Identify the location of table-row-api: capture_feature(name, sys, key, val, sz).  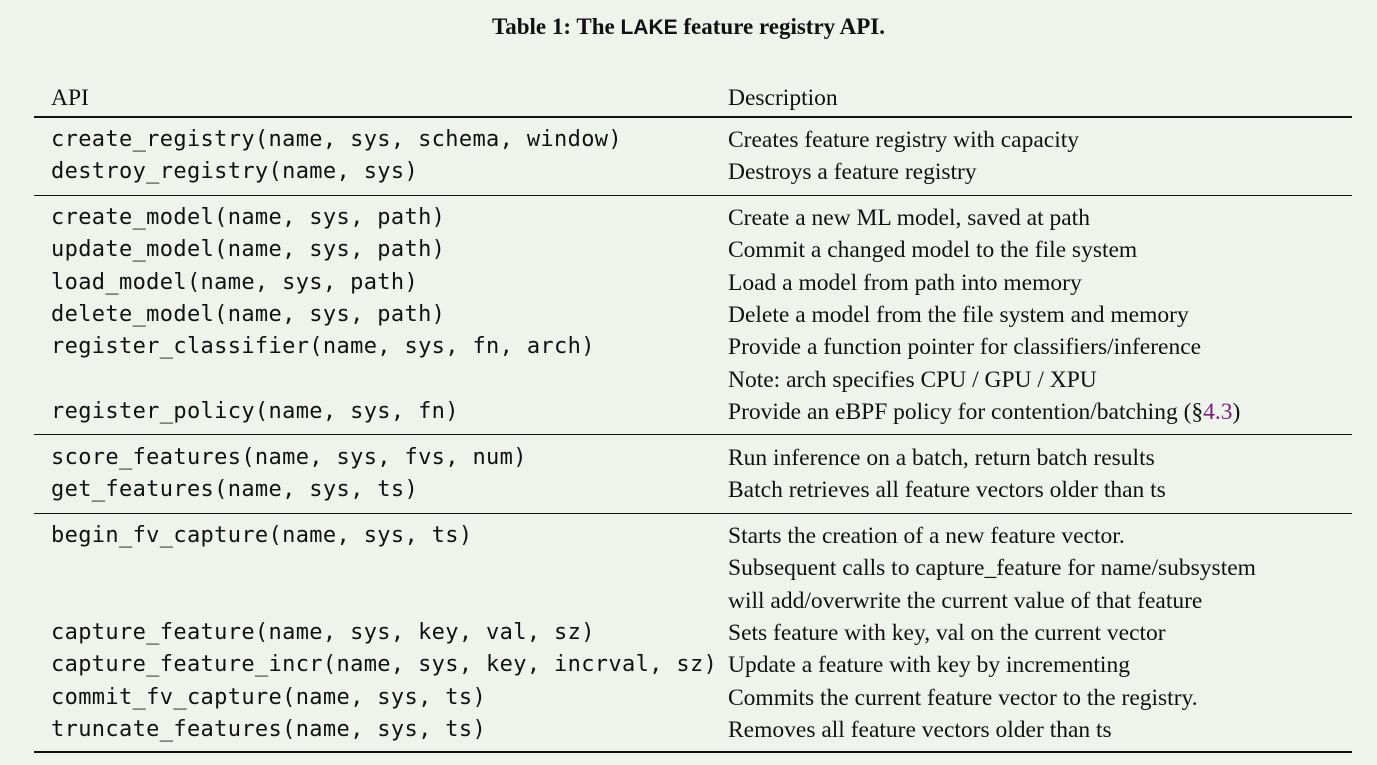
(323, 632).